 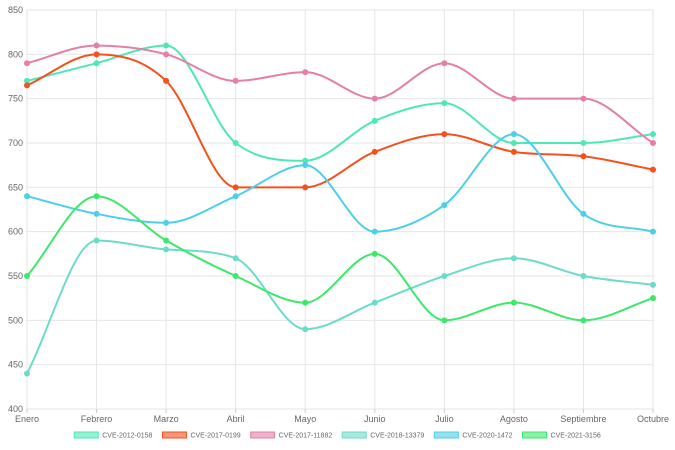 I want to click on y-tick-label: 850, so click(x=15, y=10).